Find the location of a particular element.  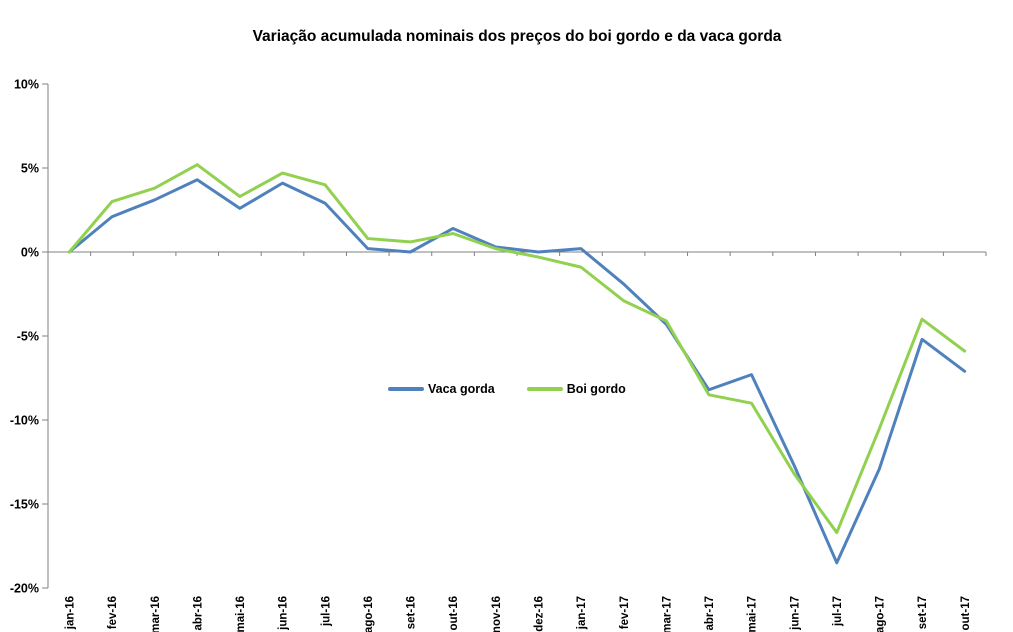

x-axis-label: mar-17 is located at coordinates (667, 614).